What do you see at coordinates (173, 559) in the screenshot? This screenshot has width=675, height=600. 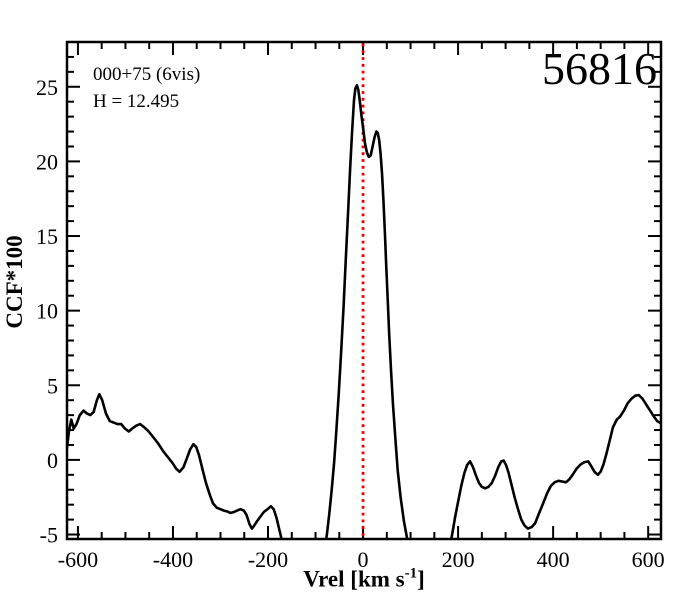 I see `x-tick-label: -400` at bounding box center [173, 559].